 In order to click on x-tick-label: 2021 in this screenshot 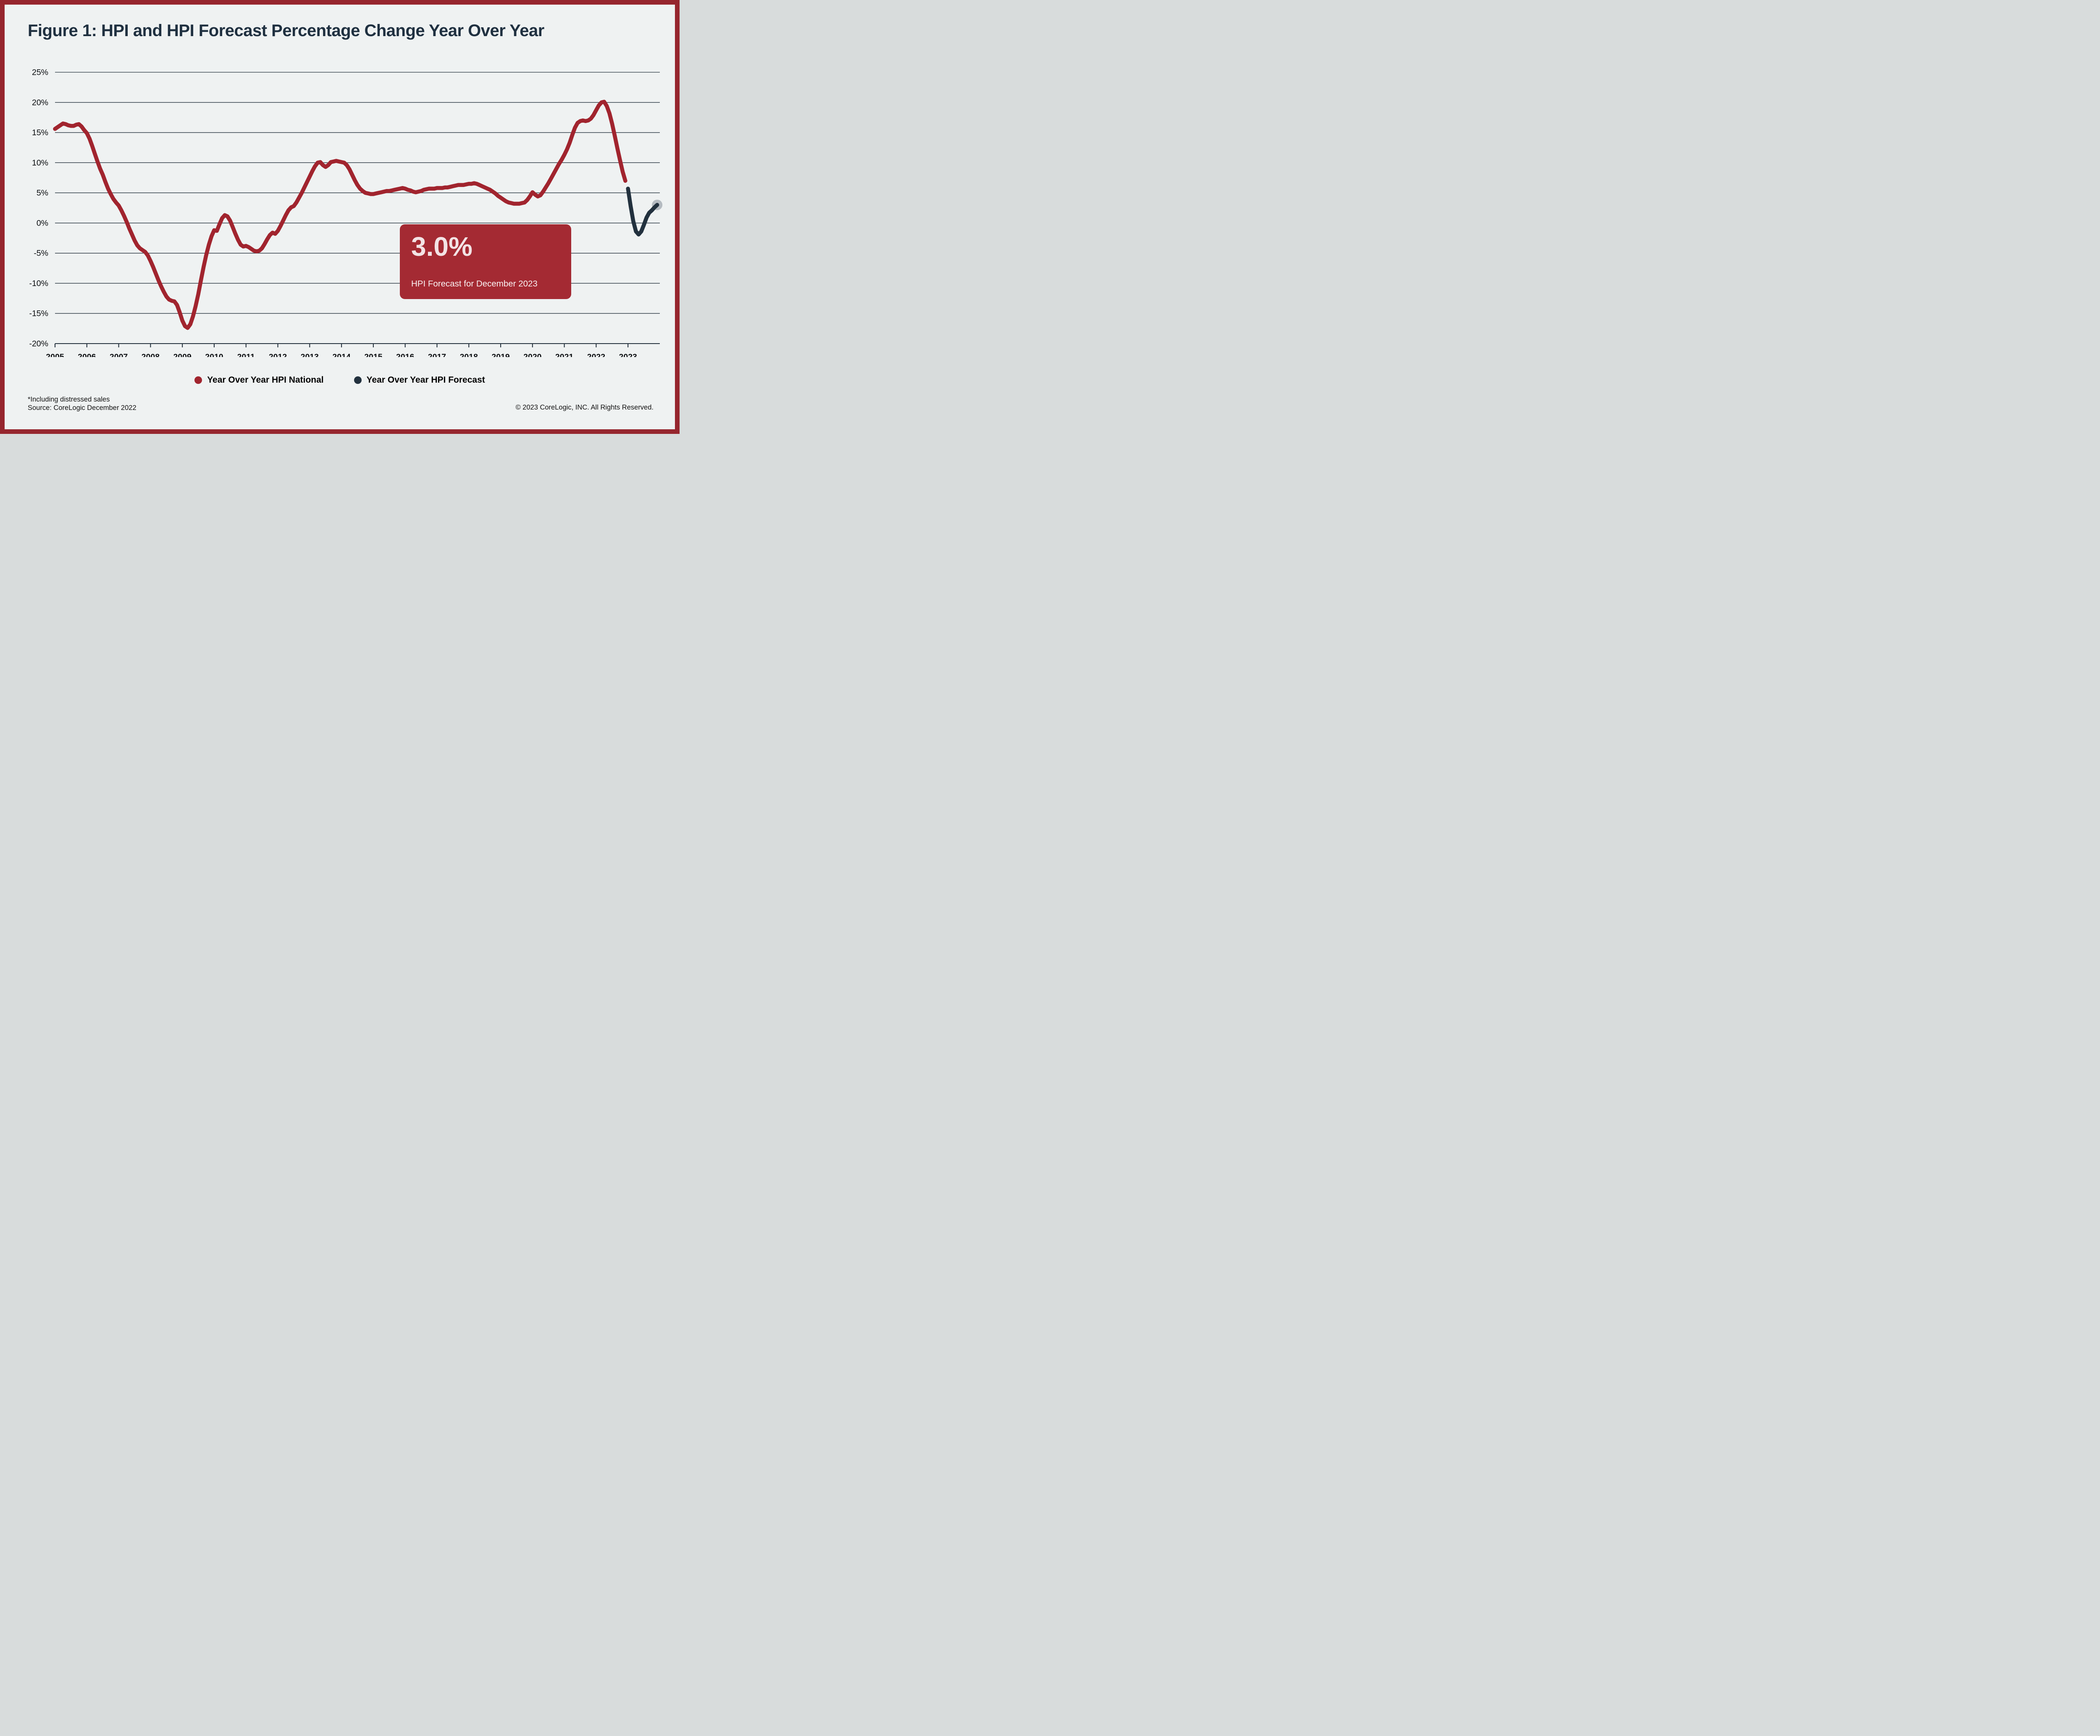, I will do `click(564, 354)`.